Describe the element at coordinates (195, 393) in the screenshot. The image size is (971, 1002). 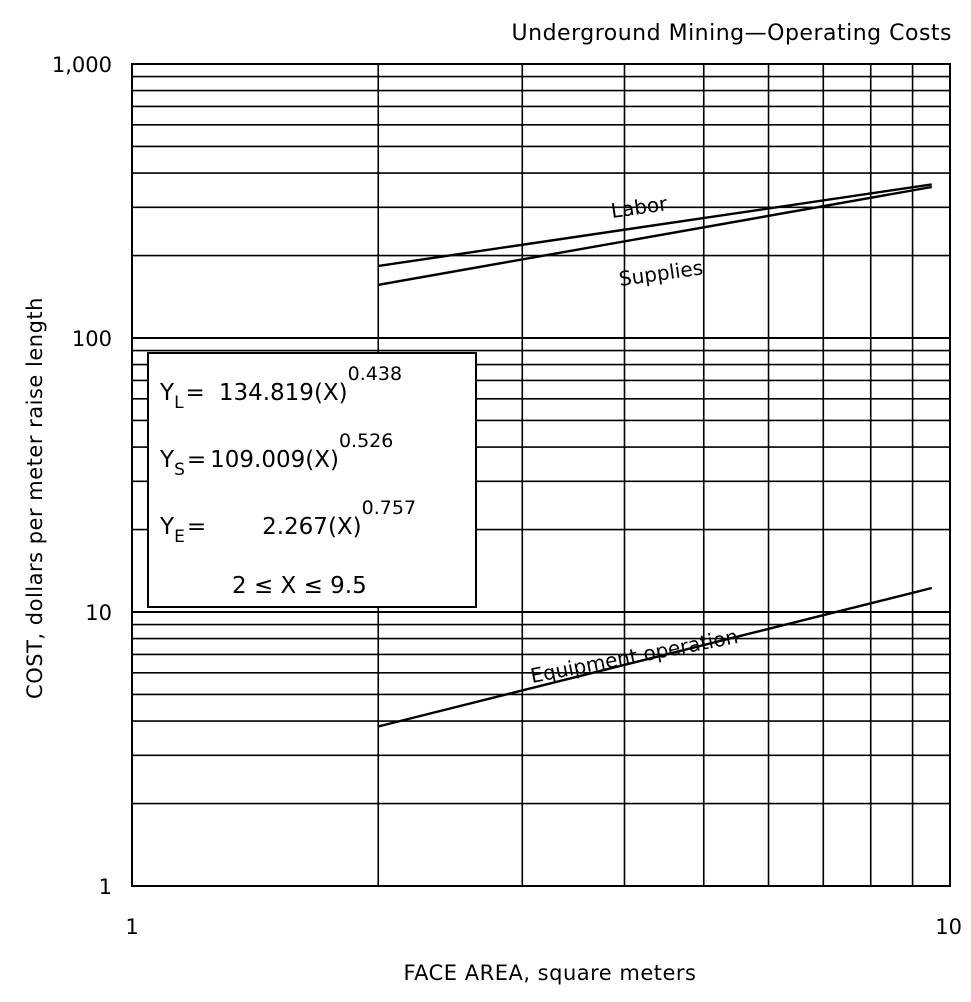
I see `equation-labor-eq: =` at that location.